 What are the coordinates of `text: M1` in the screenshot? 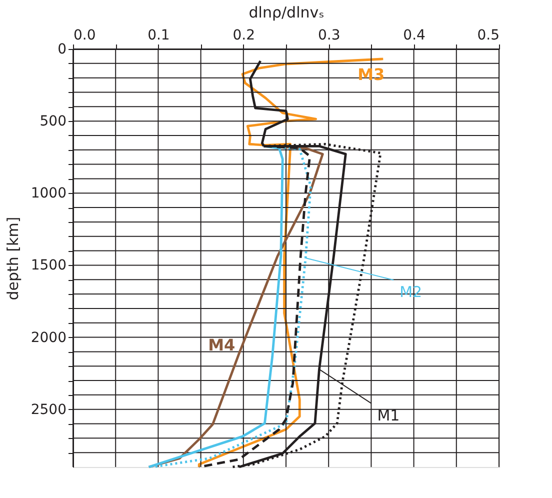 It's located at (388, 415).